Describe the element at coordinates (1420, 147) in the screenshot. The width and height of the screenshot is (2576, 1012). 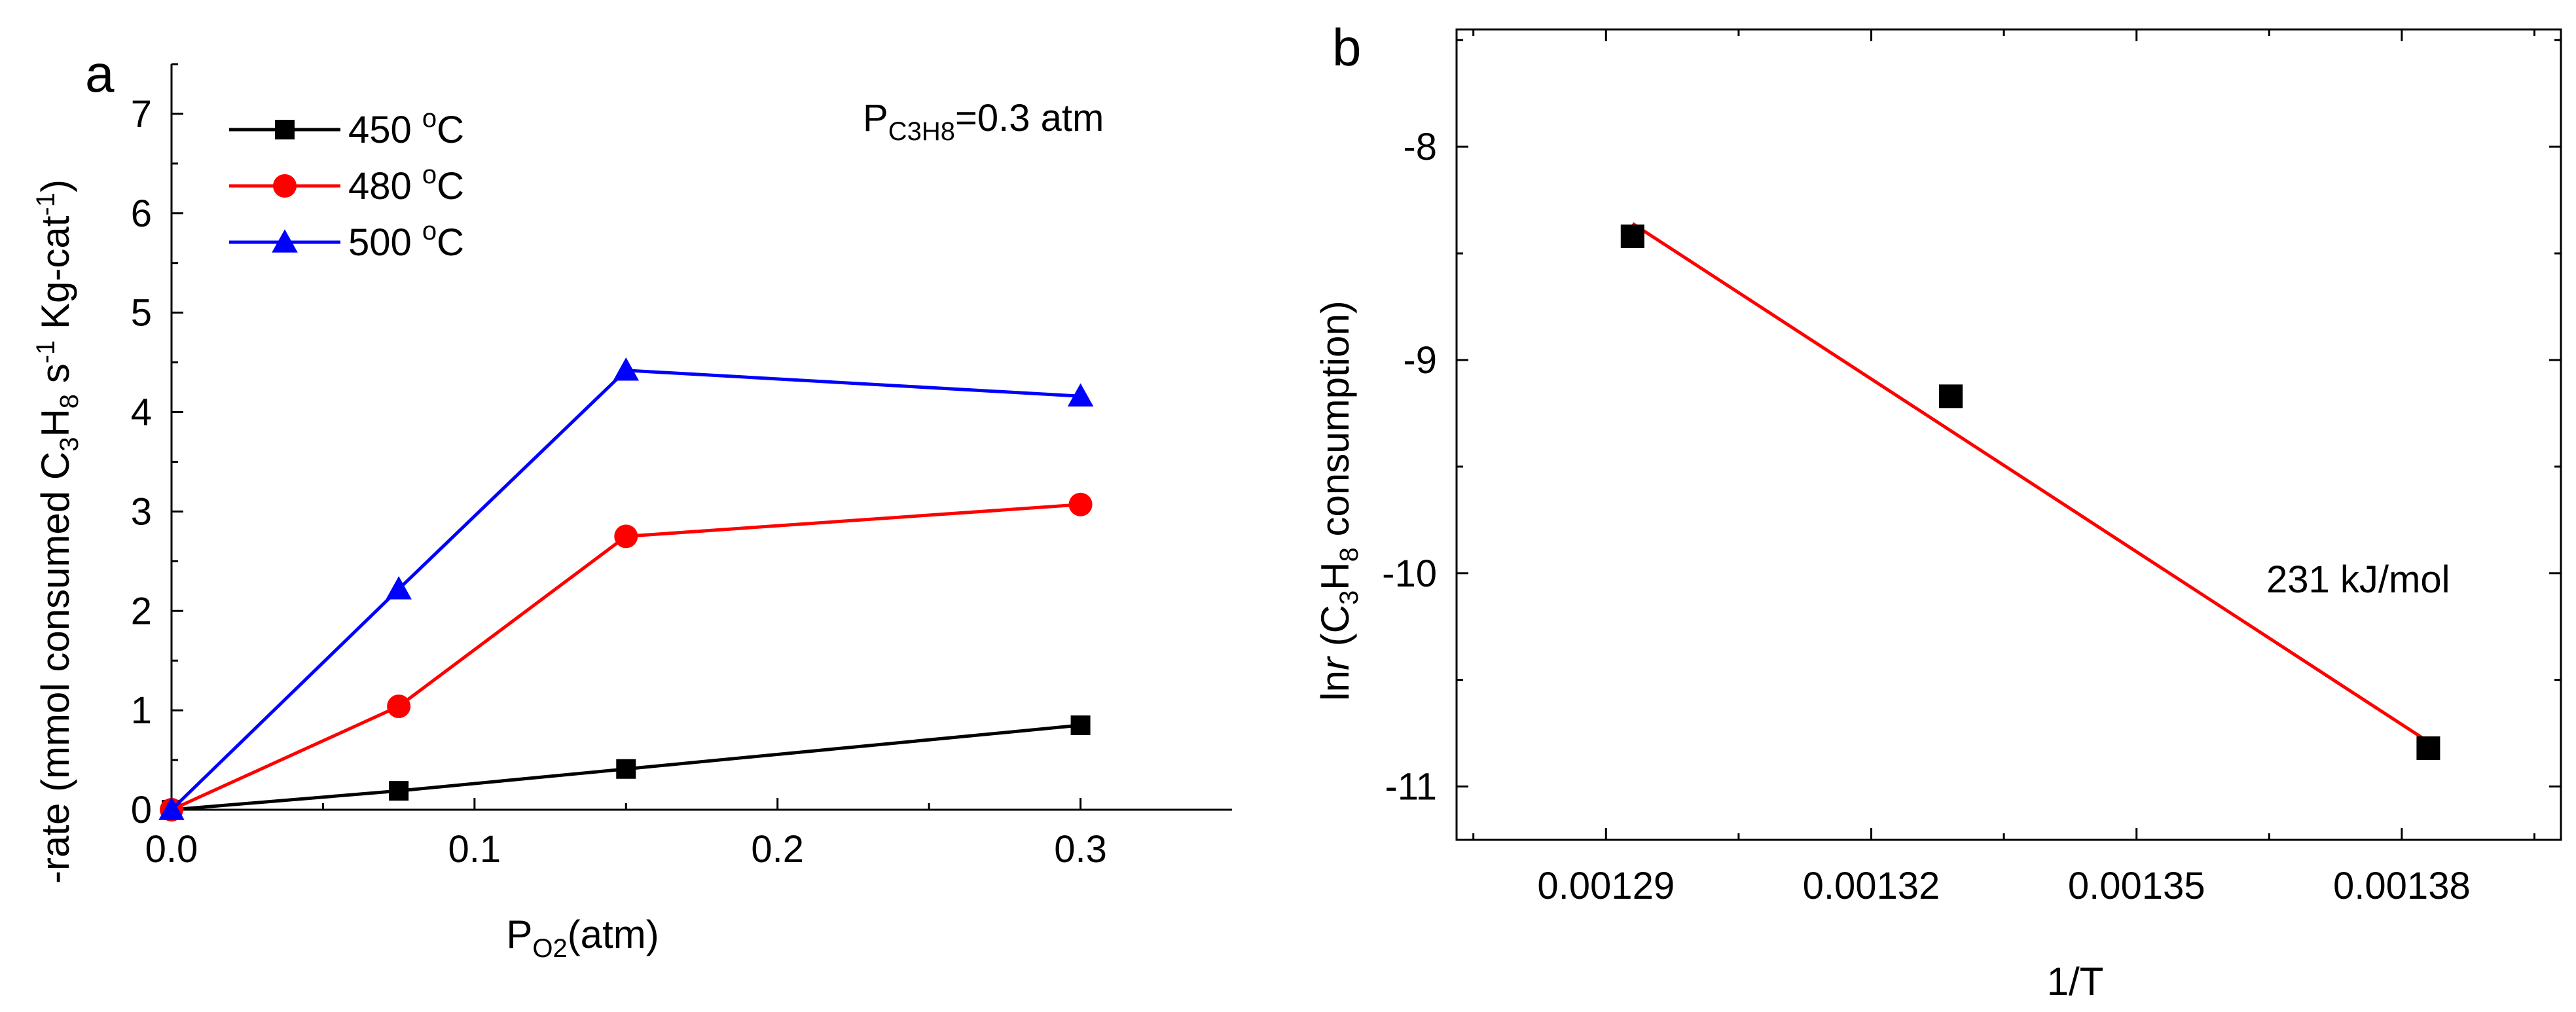
I see `panel-b-y-tick-label: -8` at that location.